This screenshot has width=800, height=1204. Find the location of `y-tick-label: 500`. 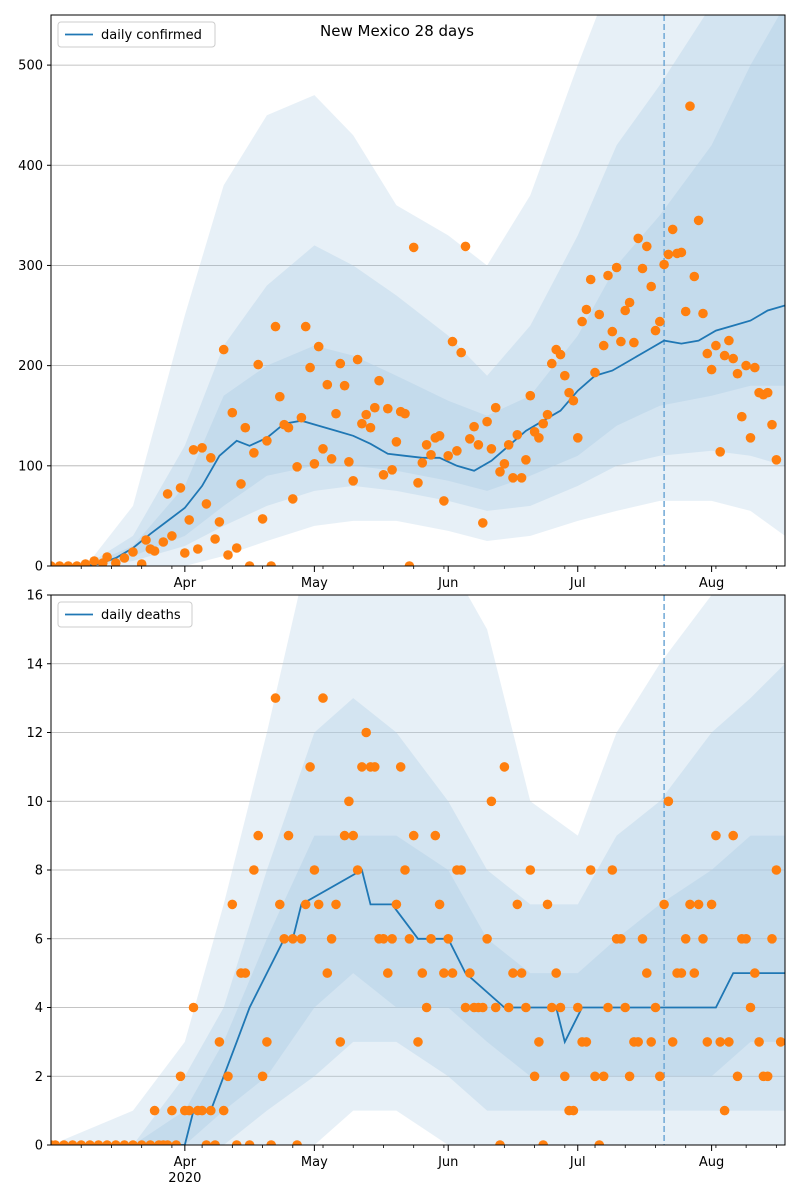

y-tick-label: 500 is located at coordinates (30, 66).